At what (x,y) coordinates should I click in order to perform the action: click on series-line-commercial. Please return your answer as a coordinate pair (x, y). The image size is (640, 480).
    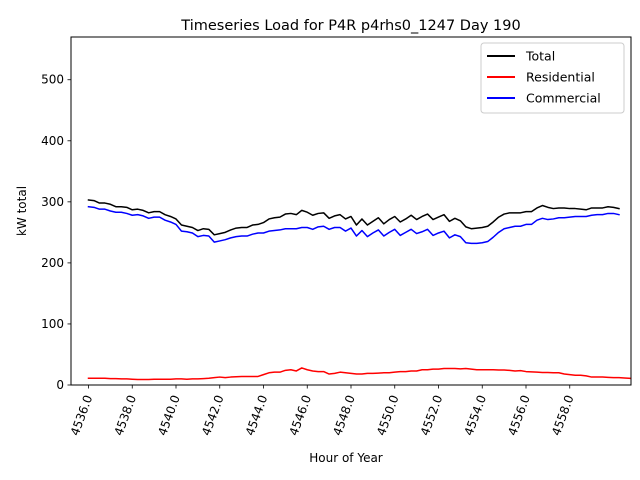
    Looking at the image, I should click on (353, 225).